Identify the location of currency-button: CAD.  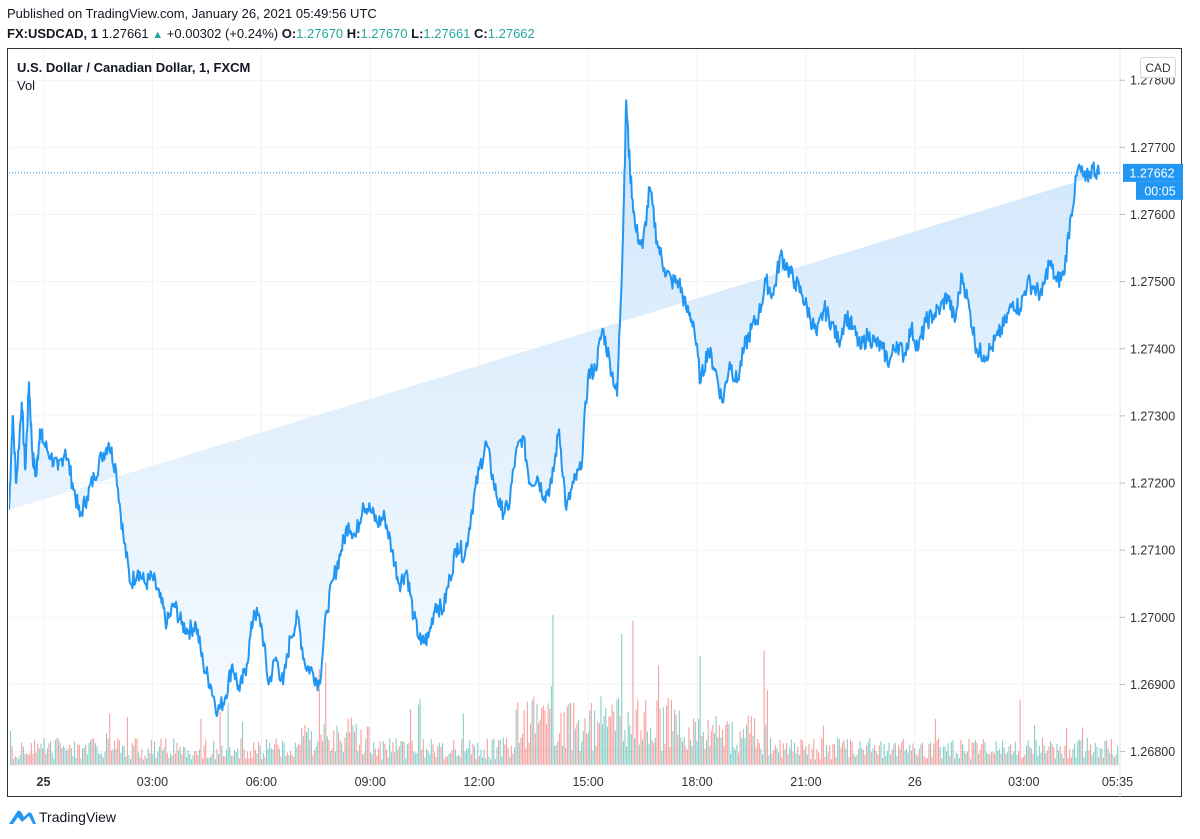
(1158, 67).